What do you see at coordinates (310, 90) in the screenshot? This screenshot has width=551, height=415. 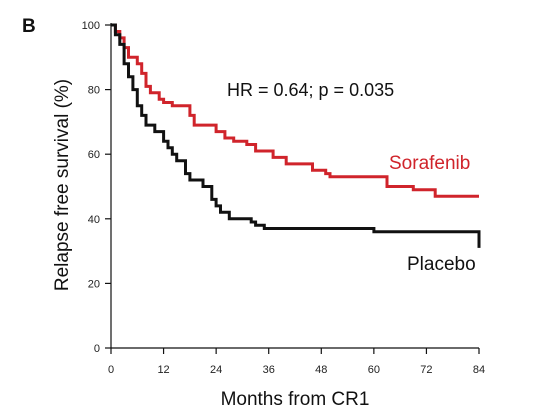 I see `hazard-ratio-annotation: HR = 0.64; p = 0.035` at bounding box center [310, 90].